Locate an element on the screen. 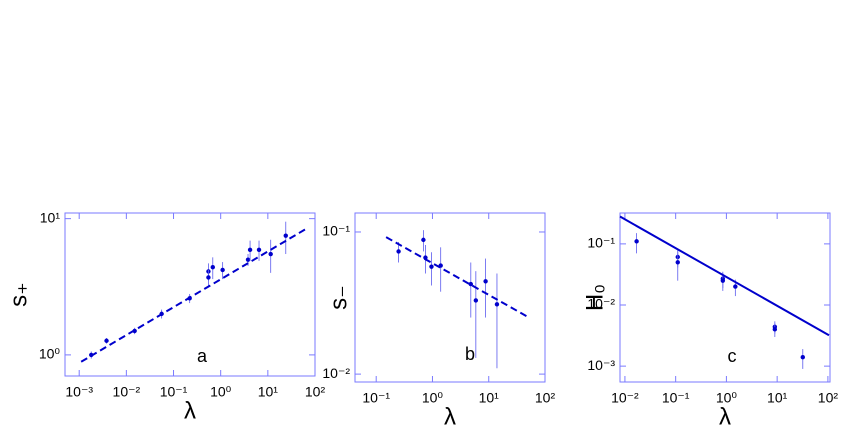  y-axis-label: H₀ is located at coordinates (594, 297).